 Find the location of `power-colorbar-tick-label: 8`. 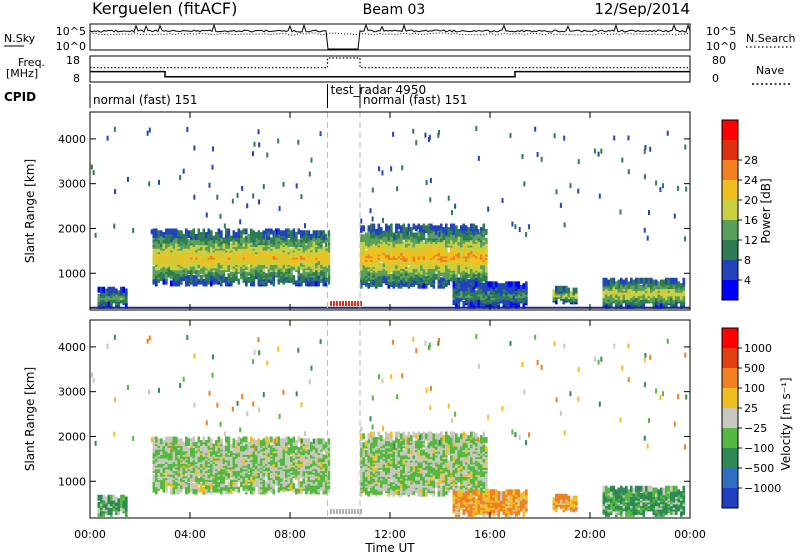

power-colorbar-tick-label: 8 is located at coordinates (747, 260).